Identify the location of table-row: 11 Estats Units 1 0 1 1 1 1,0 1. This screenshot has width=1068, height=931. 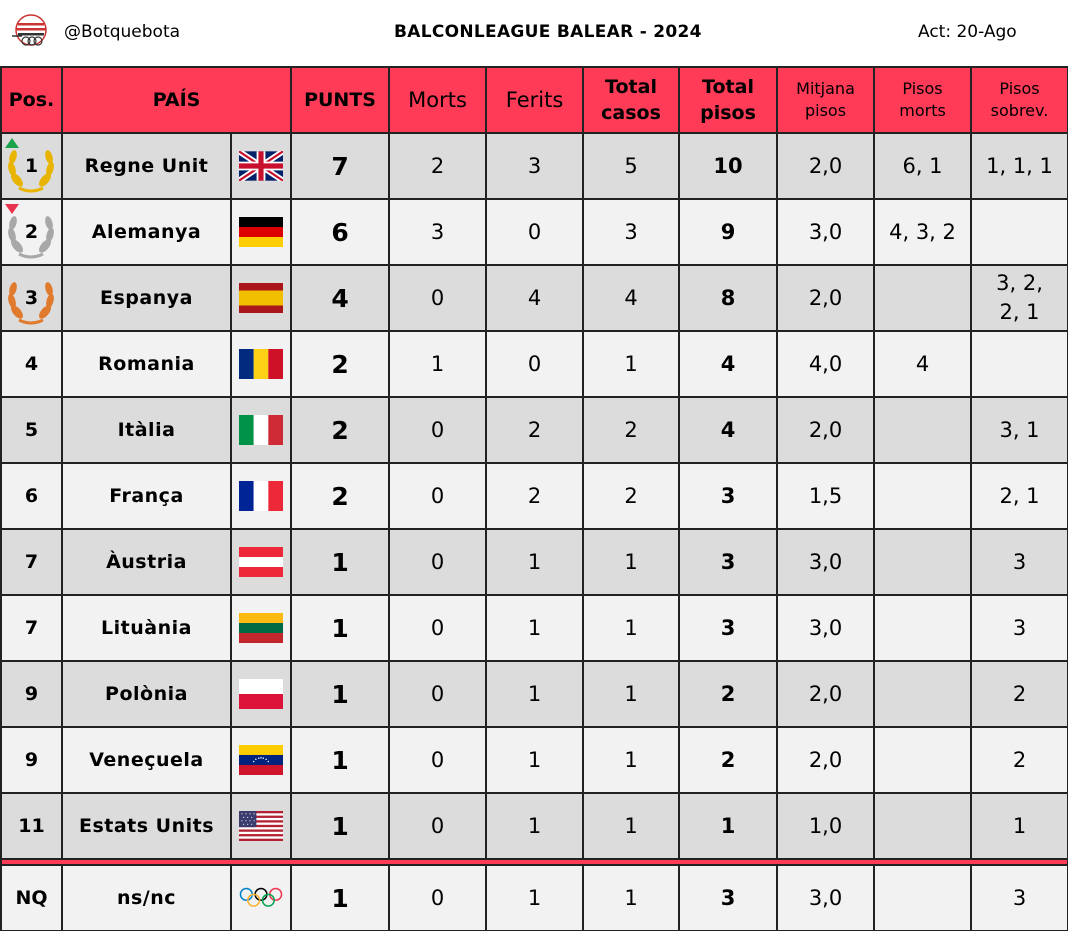
(534, 826).